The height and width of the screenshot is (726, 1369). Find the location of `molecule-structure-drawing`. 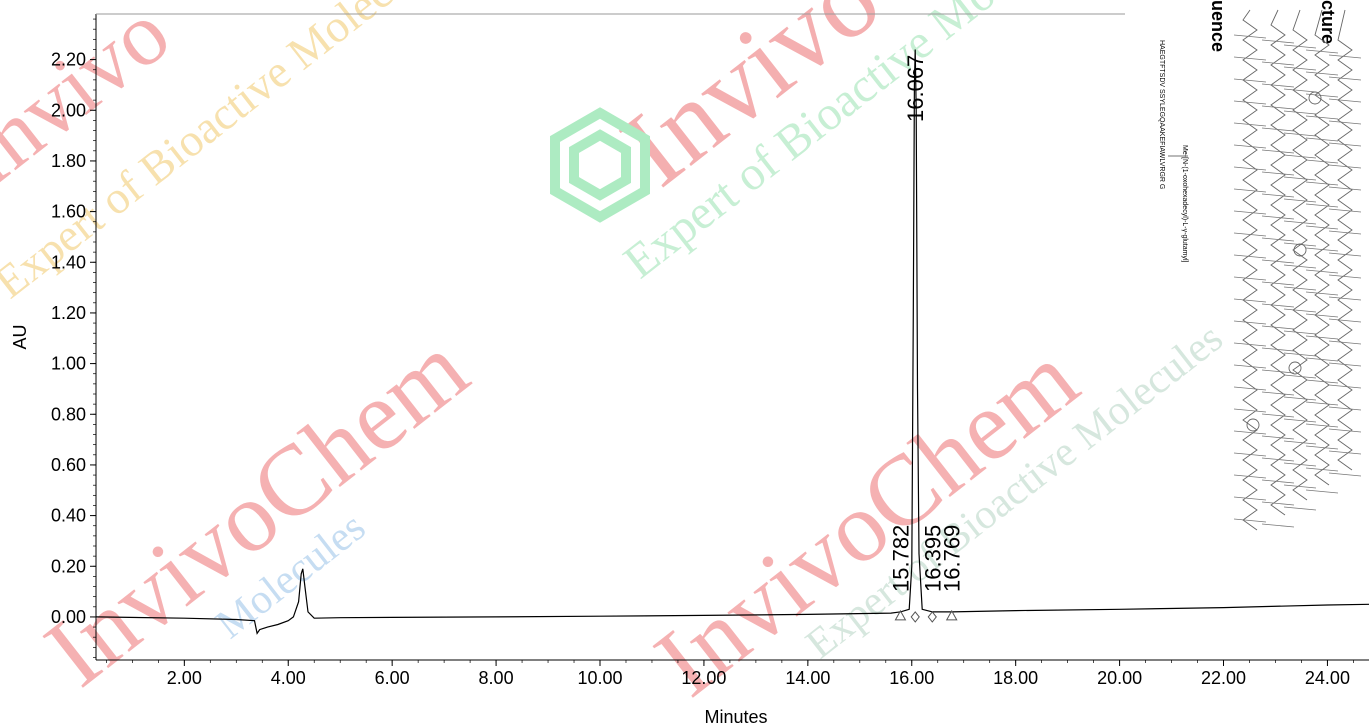

molecule-structure-drawing is located at coordinates (1297, 270).